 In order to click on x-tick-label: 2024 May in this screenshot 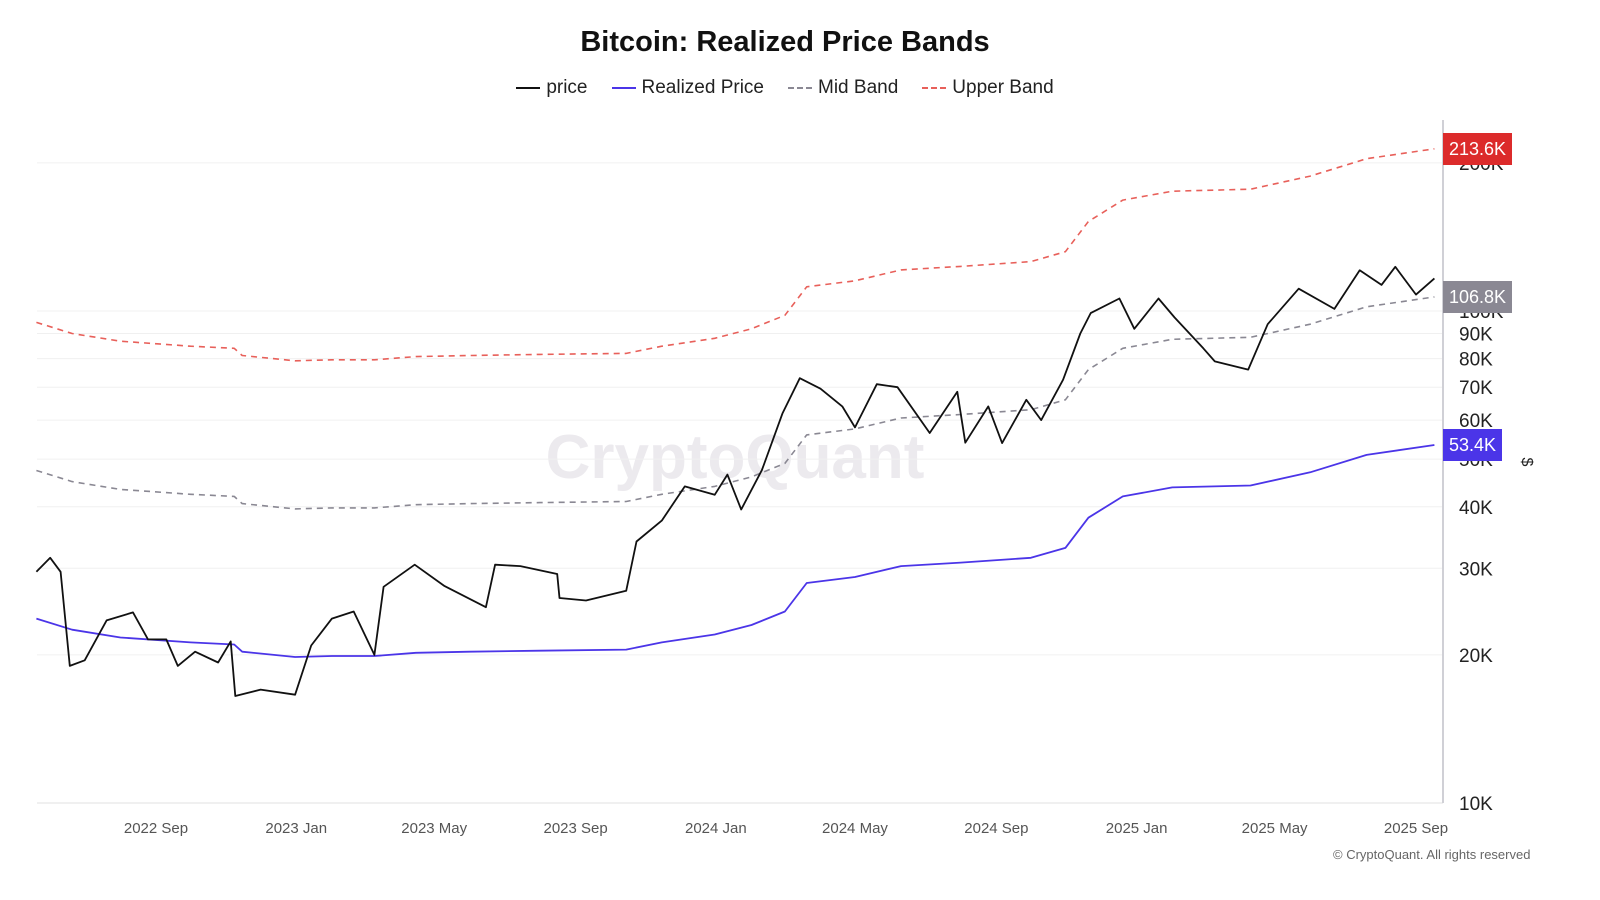, I will do `click(855, 828)`.